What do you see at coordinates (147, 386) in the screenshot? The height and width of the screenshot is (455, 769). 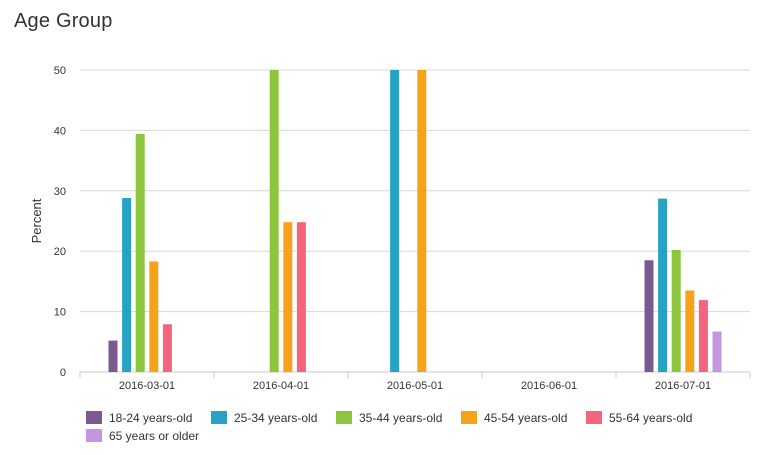 I see `x-tick-label: 2016-03-01` at bounding box center [147, 386].